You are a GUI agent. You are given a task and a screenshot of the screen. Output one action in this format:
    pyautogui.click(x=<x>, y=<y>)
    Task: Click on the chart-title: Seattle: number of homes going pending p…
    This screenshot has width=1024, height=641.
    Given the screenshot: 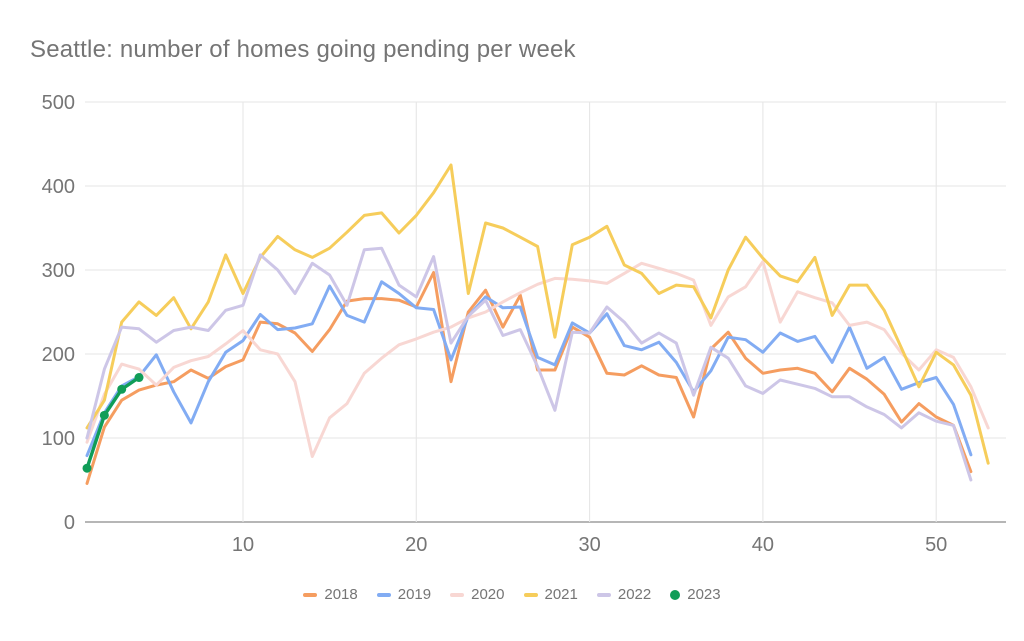 What is the action you would take?
    pyautogui.click(x=303, y=49)
    